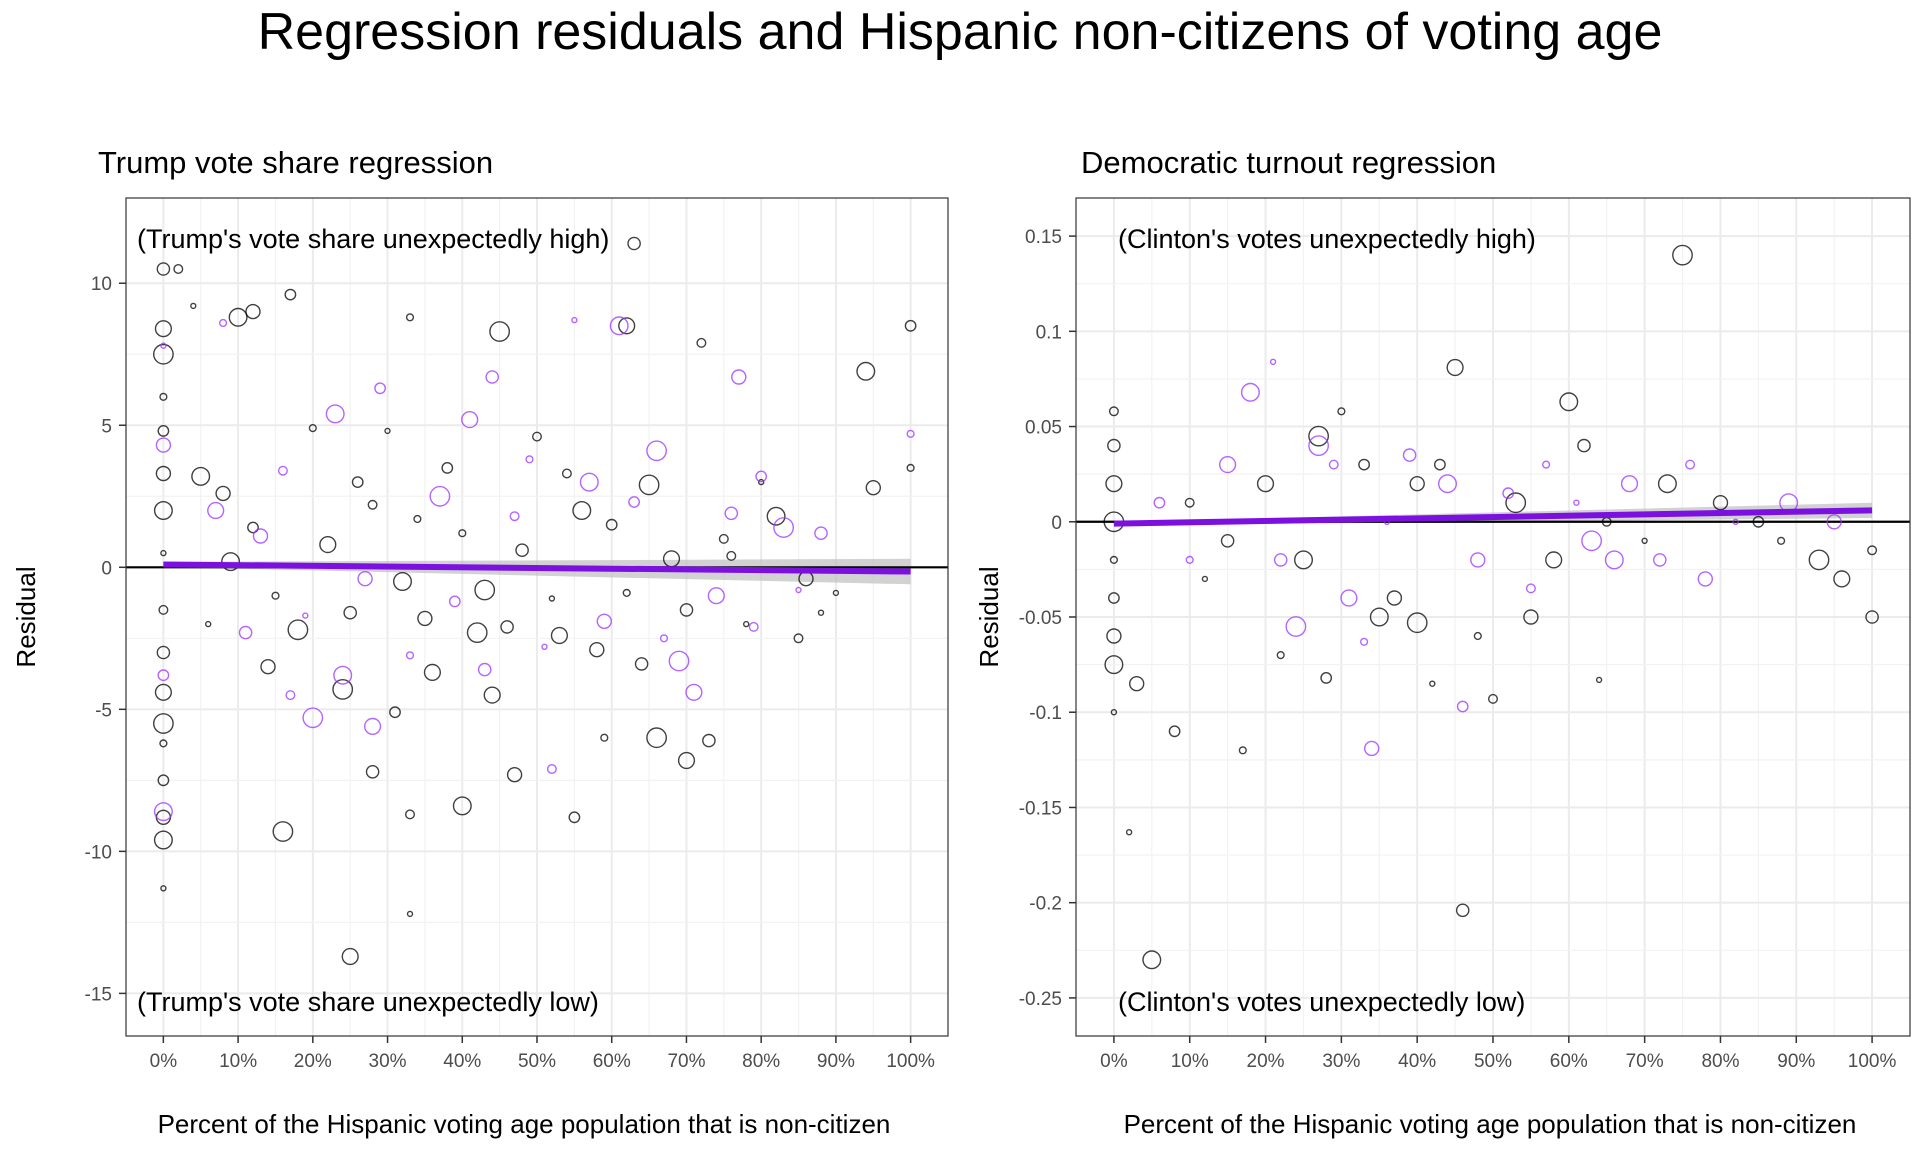 The width and height of the screenshot is (1920, 1152). I want to click on y-tick-label: -0.2, so click(1045, 904).